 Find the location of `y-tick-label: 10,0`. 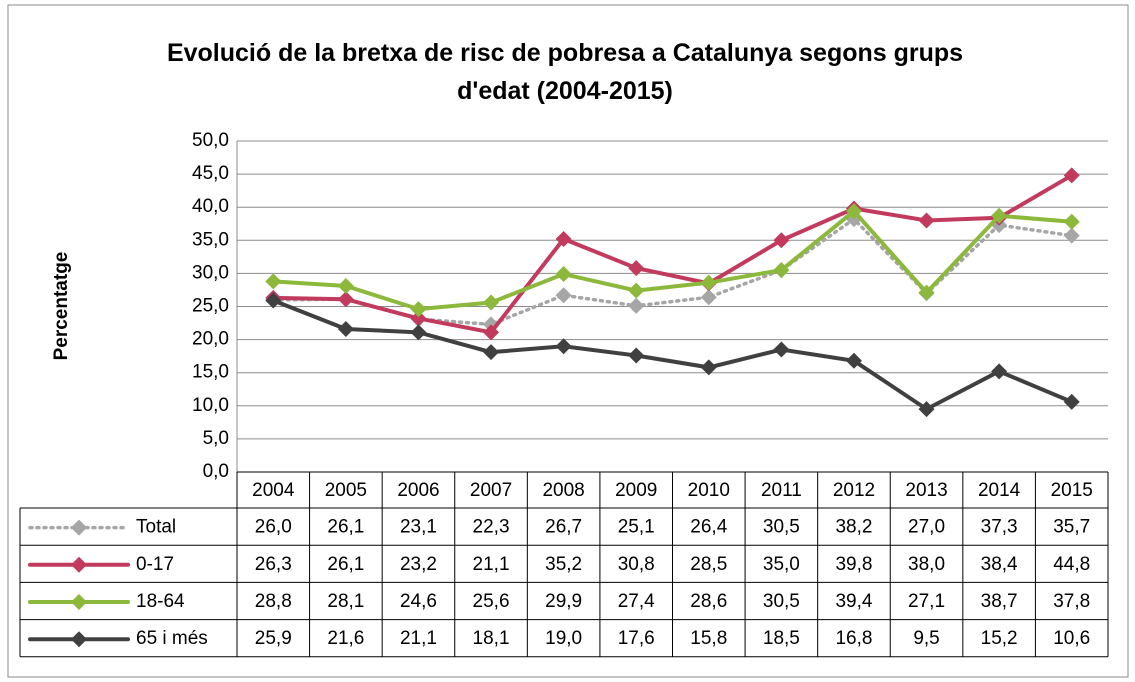

y-tick-label: 10,0 is located at coordinates (210, 405).